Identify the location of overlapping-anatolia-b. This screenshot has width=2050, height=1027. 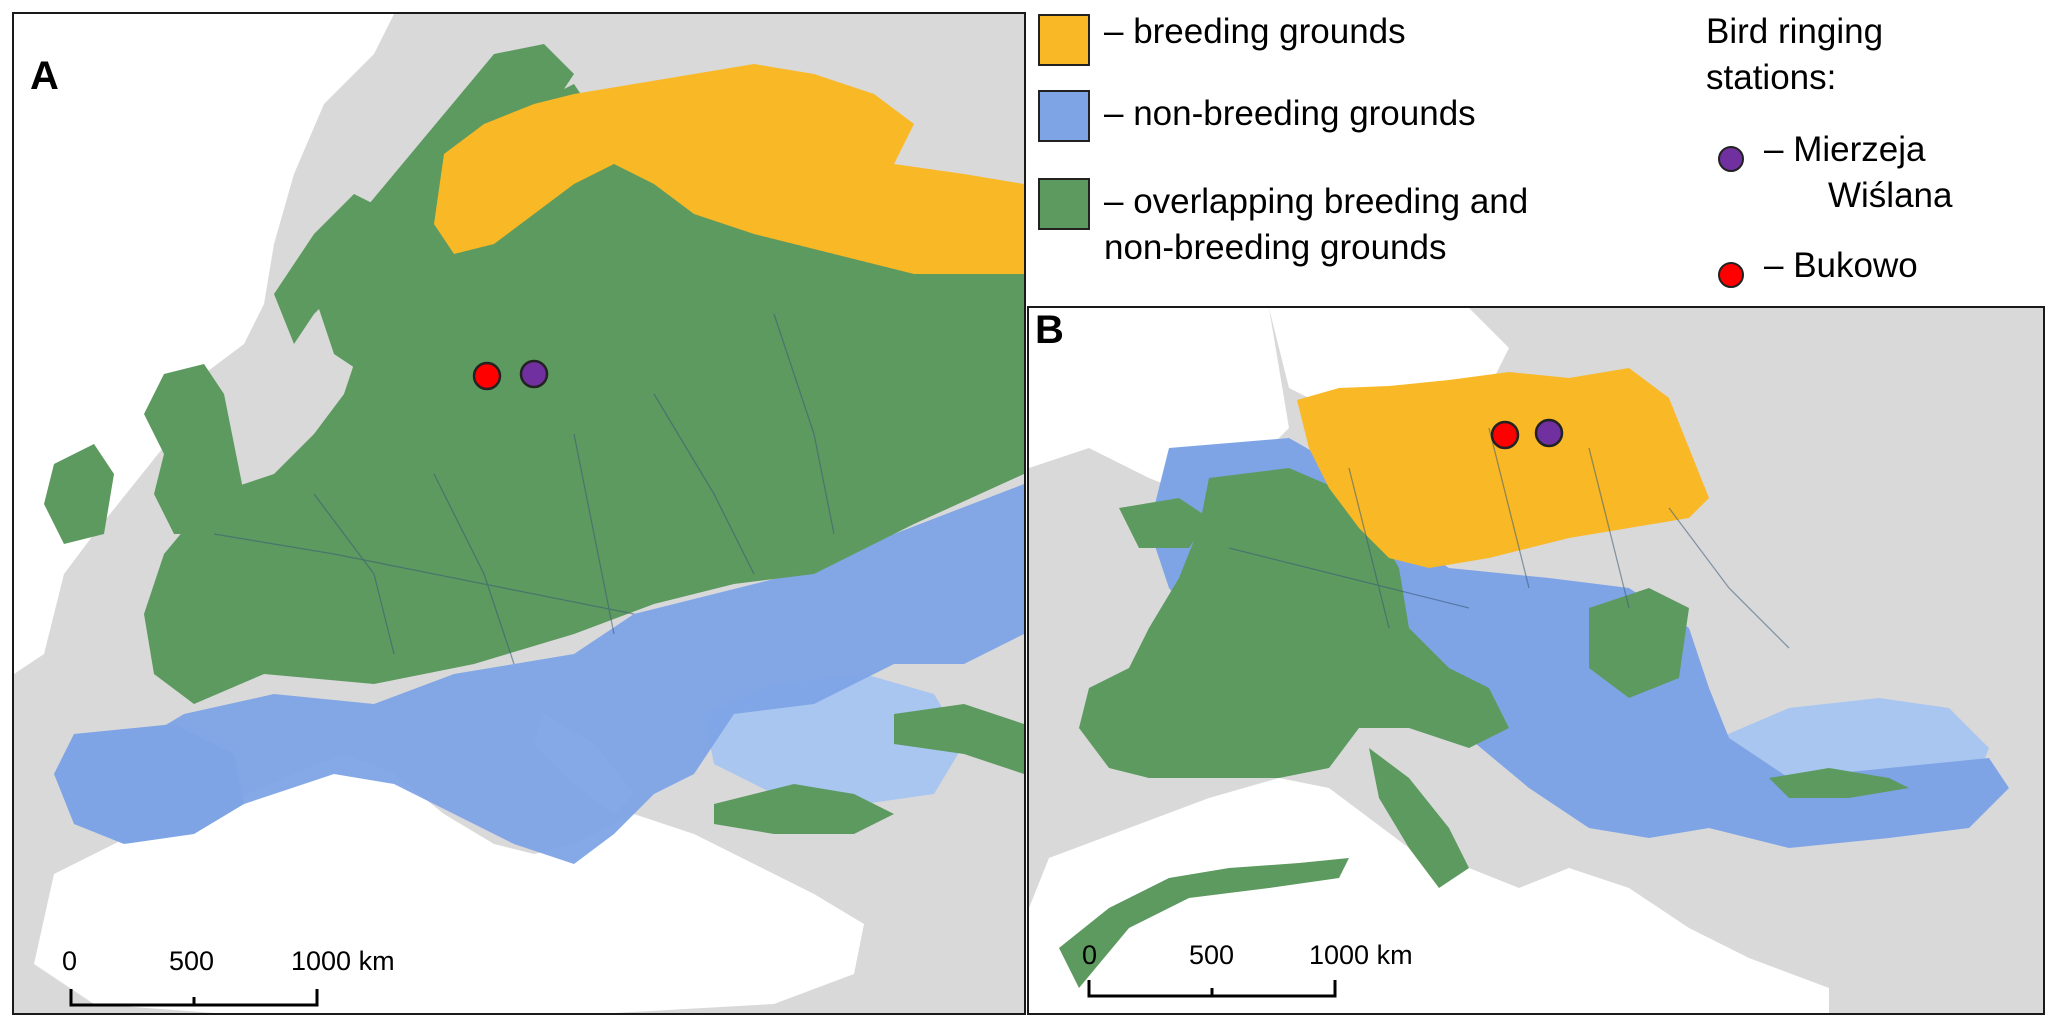
(1839, 783).